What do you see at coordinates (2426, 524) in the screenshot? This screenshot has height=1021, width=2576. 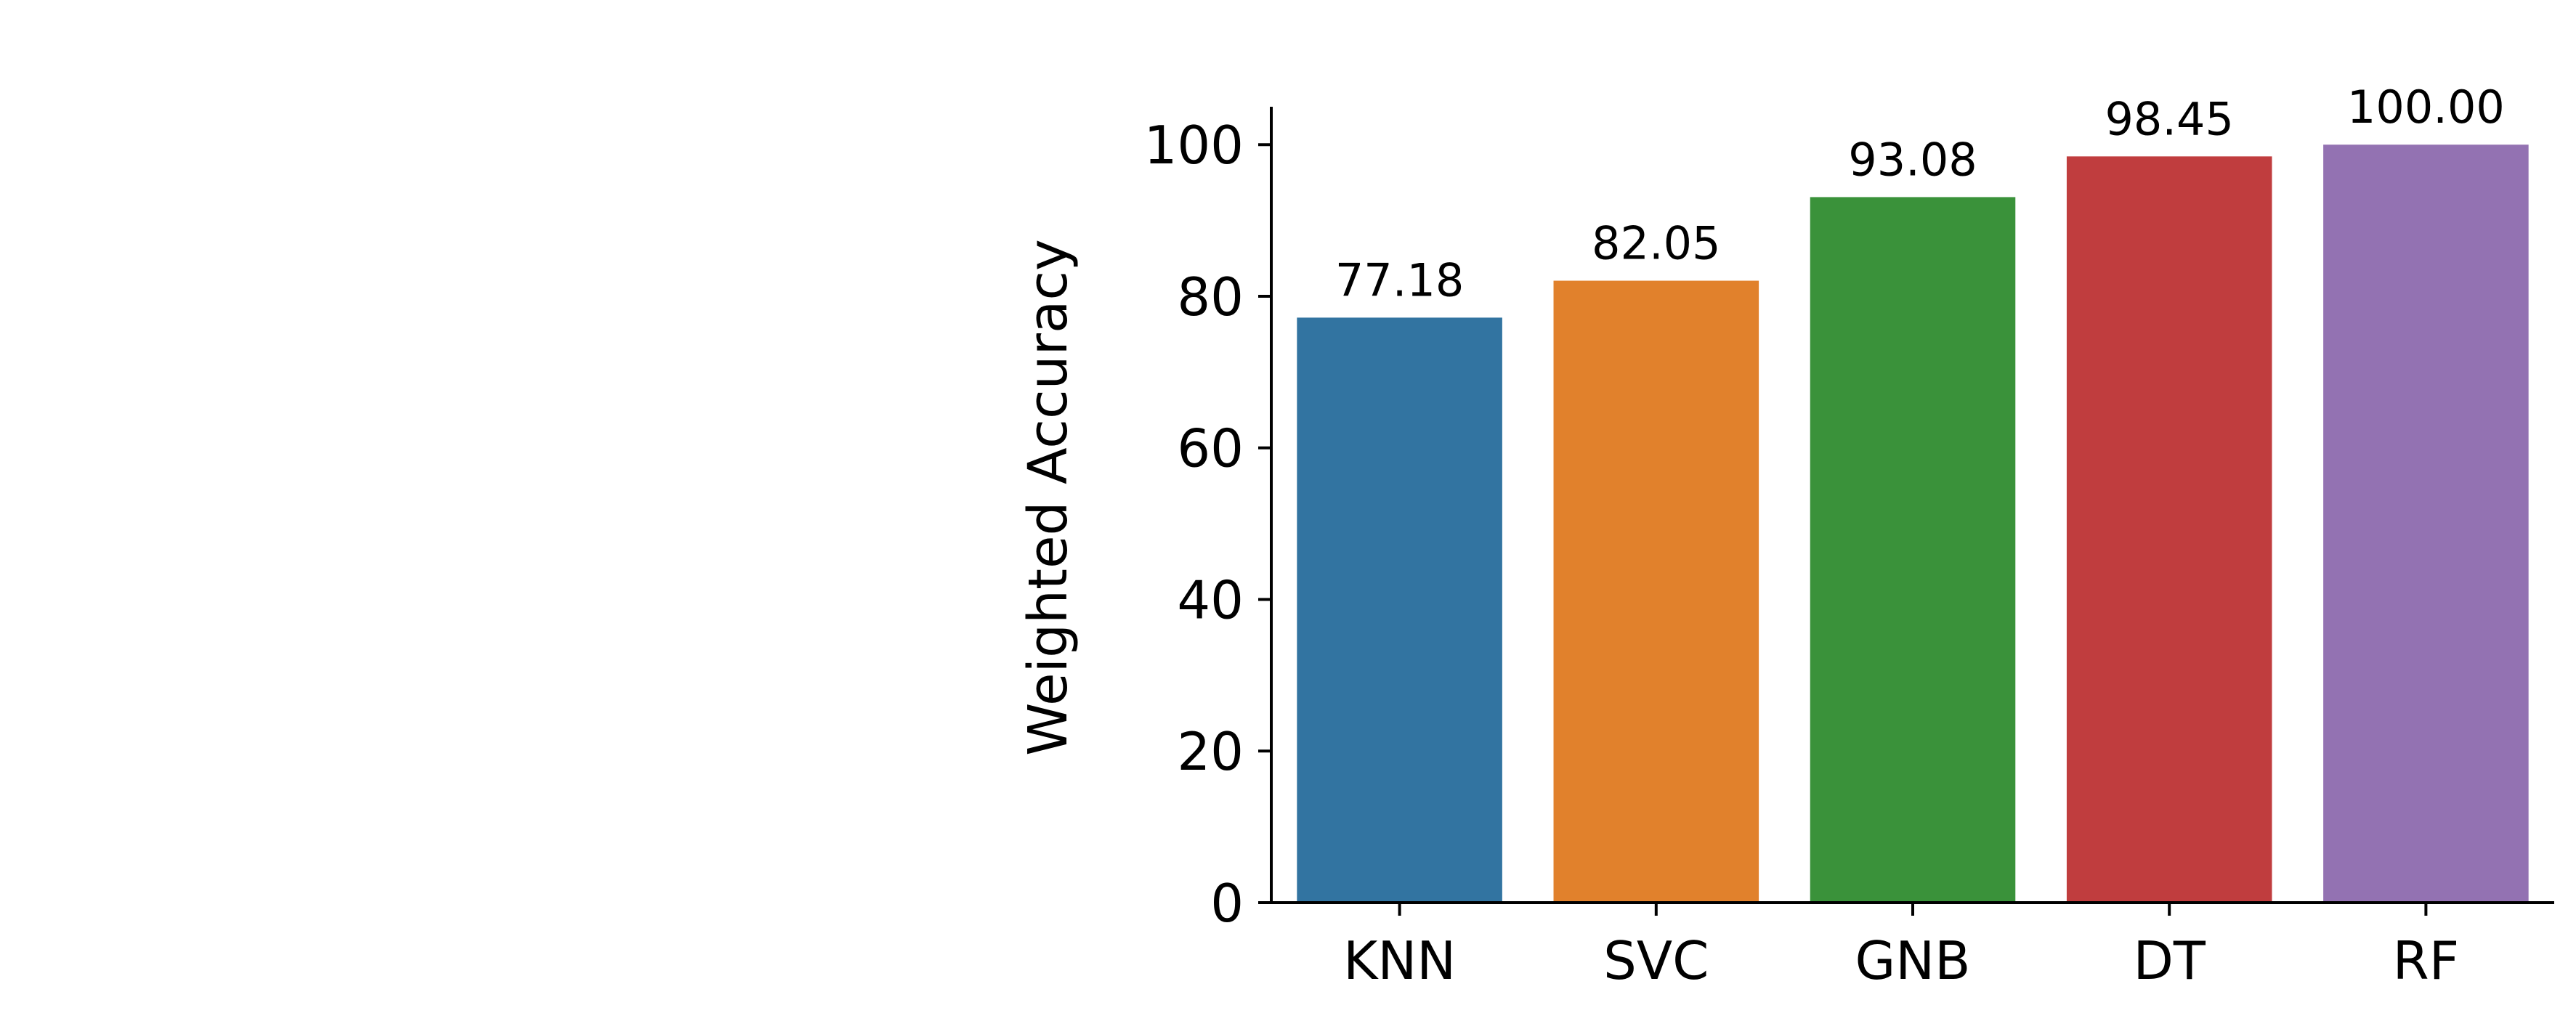 I see `bar-rf` at bounding box center [2426, 524].